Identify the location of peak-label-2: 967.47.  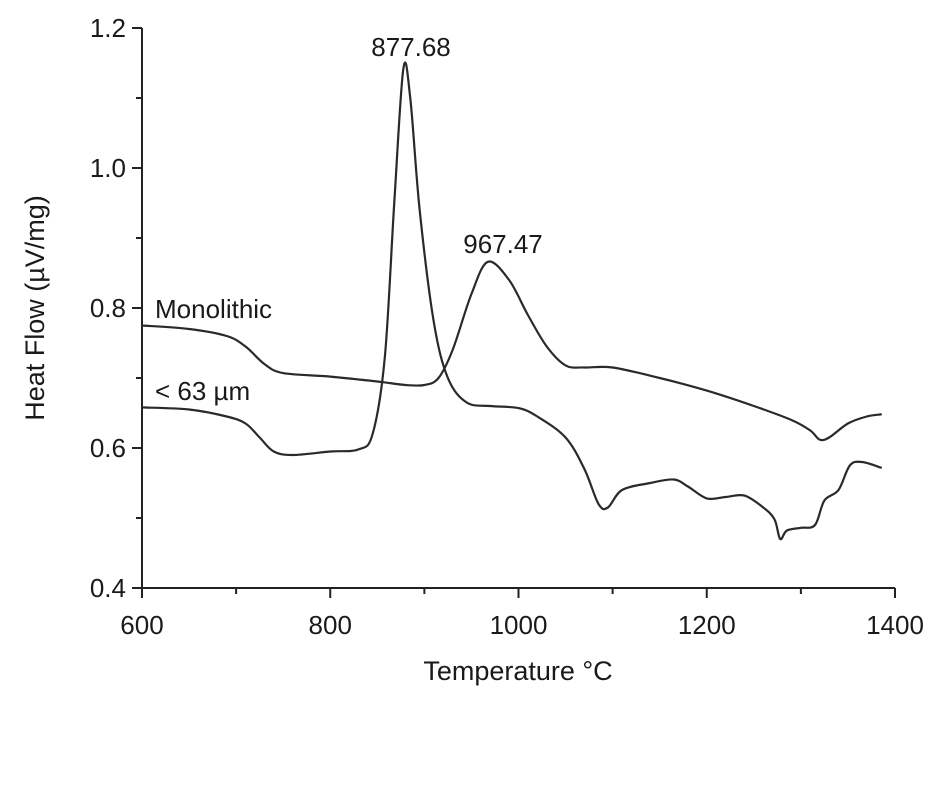
(503, 244).